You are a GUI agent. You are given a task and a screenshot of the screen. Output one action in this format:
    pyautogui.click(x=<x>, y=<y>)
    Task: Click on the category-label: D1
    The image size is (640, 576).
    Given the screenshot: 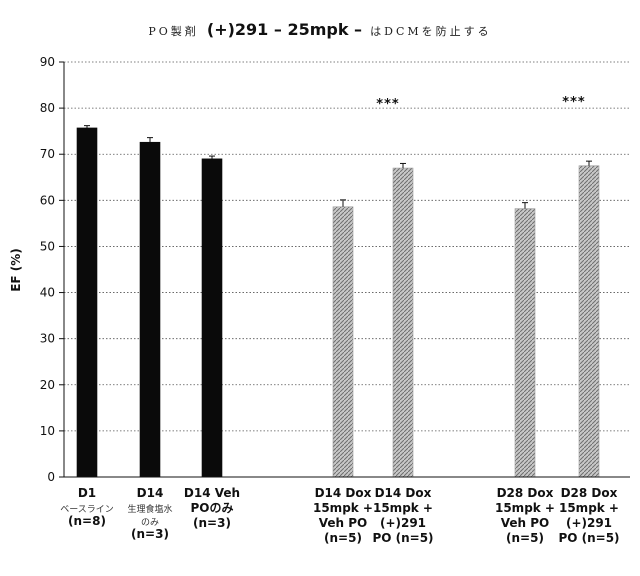 What is the action you would take?
    pyautogui.click(x=87, y=493)
    